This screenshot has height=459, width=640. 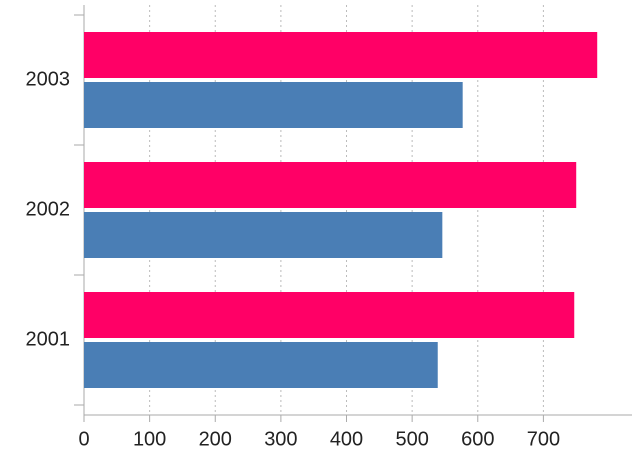 What do you see at coordinates (280, 439) in the screenshot?
I see `x-tick-label: 300` at bounding box center [280, 439].